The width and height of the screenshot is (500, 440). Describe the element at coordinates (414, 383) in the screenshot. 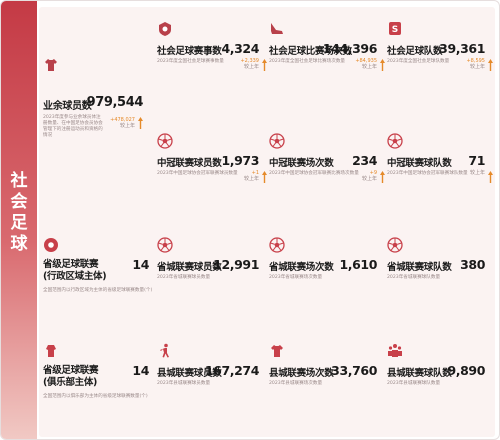

I see `tile-description: 2023年县城联赛球队数量` at that location.